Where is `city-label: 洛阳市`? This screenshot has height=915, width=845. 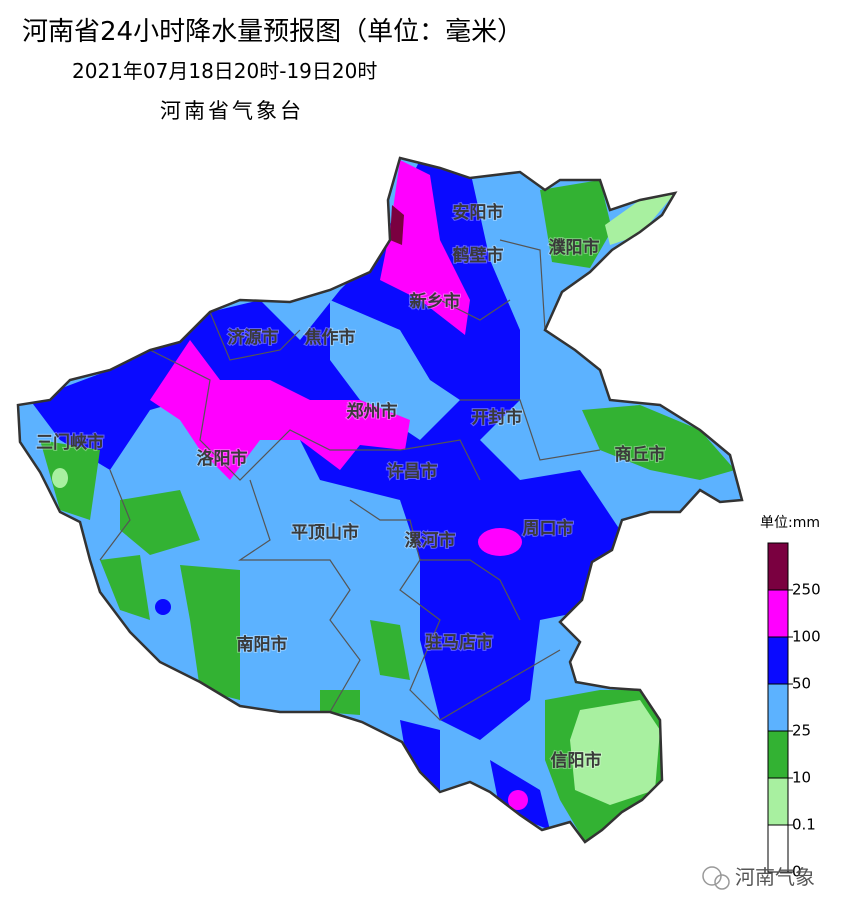
city-label: 洛阳市 is located at coordinates (222, 458).